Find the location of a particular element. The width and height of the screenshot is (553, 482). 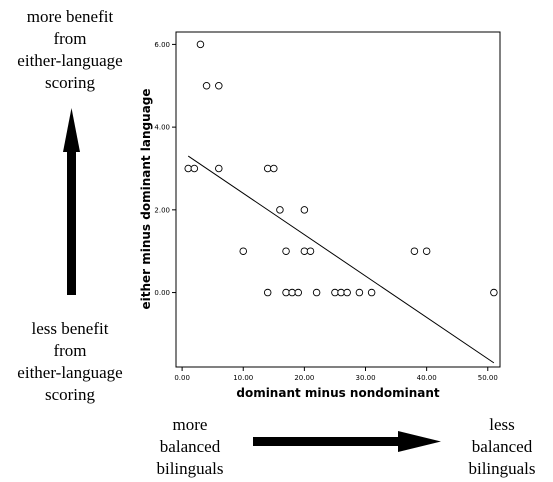

annotation-line: more benefit is located at coordinates (70, 16).